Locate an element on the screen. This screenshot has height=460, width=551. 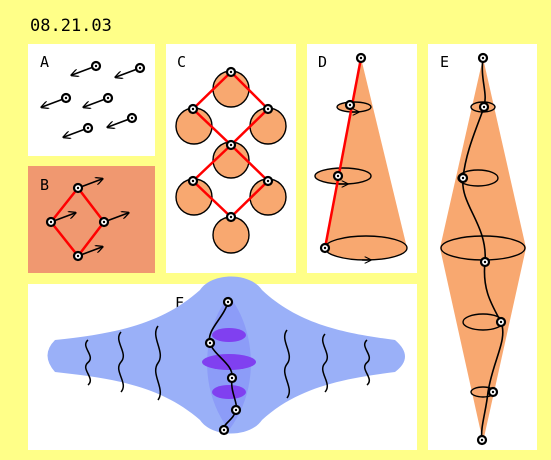
panel-f-waves is located at coordinates (227, 363).